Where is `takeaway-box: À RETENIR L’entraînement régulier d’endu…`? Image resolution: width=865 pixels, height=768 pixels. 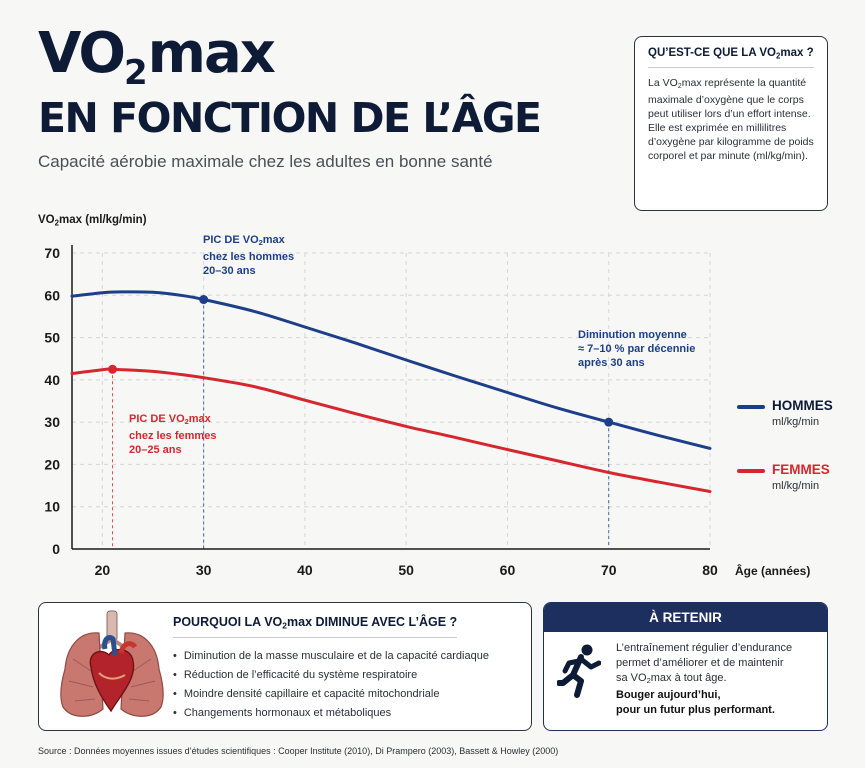 takeaway-box: À RETENIR L’entraînement régulier d’endu… is located at coordinates (685, 666).